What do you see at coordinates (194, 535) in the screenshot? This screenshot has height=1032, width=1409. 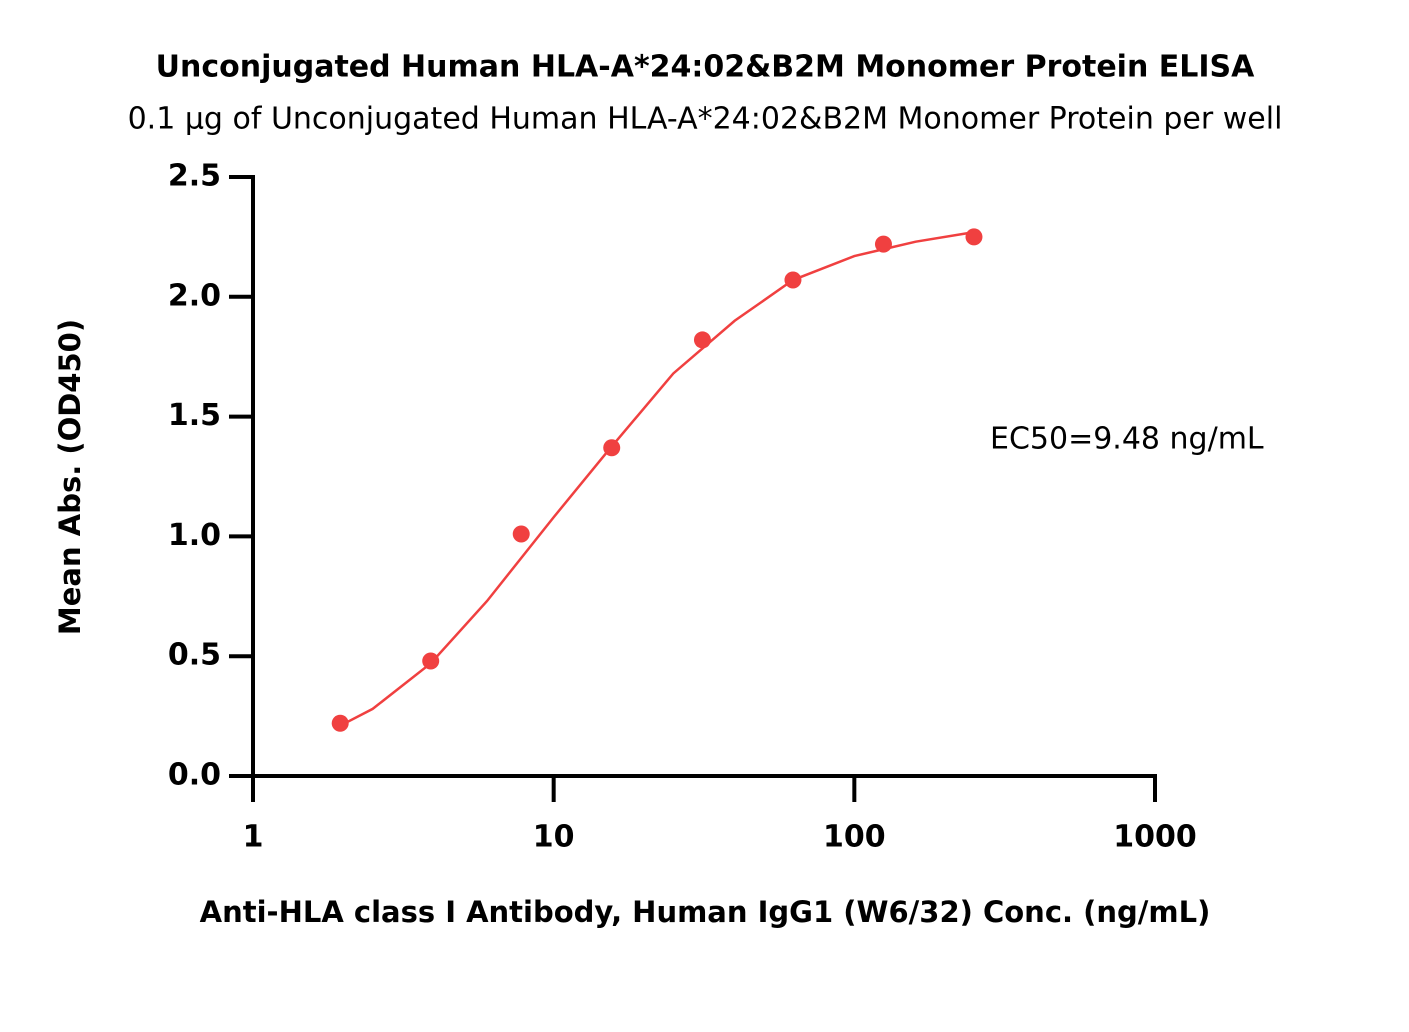 I see `y-tick-label: 1.0` at bounding box center [194, 535].